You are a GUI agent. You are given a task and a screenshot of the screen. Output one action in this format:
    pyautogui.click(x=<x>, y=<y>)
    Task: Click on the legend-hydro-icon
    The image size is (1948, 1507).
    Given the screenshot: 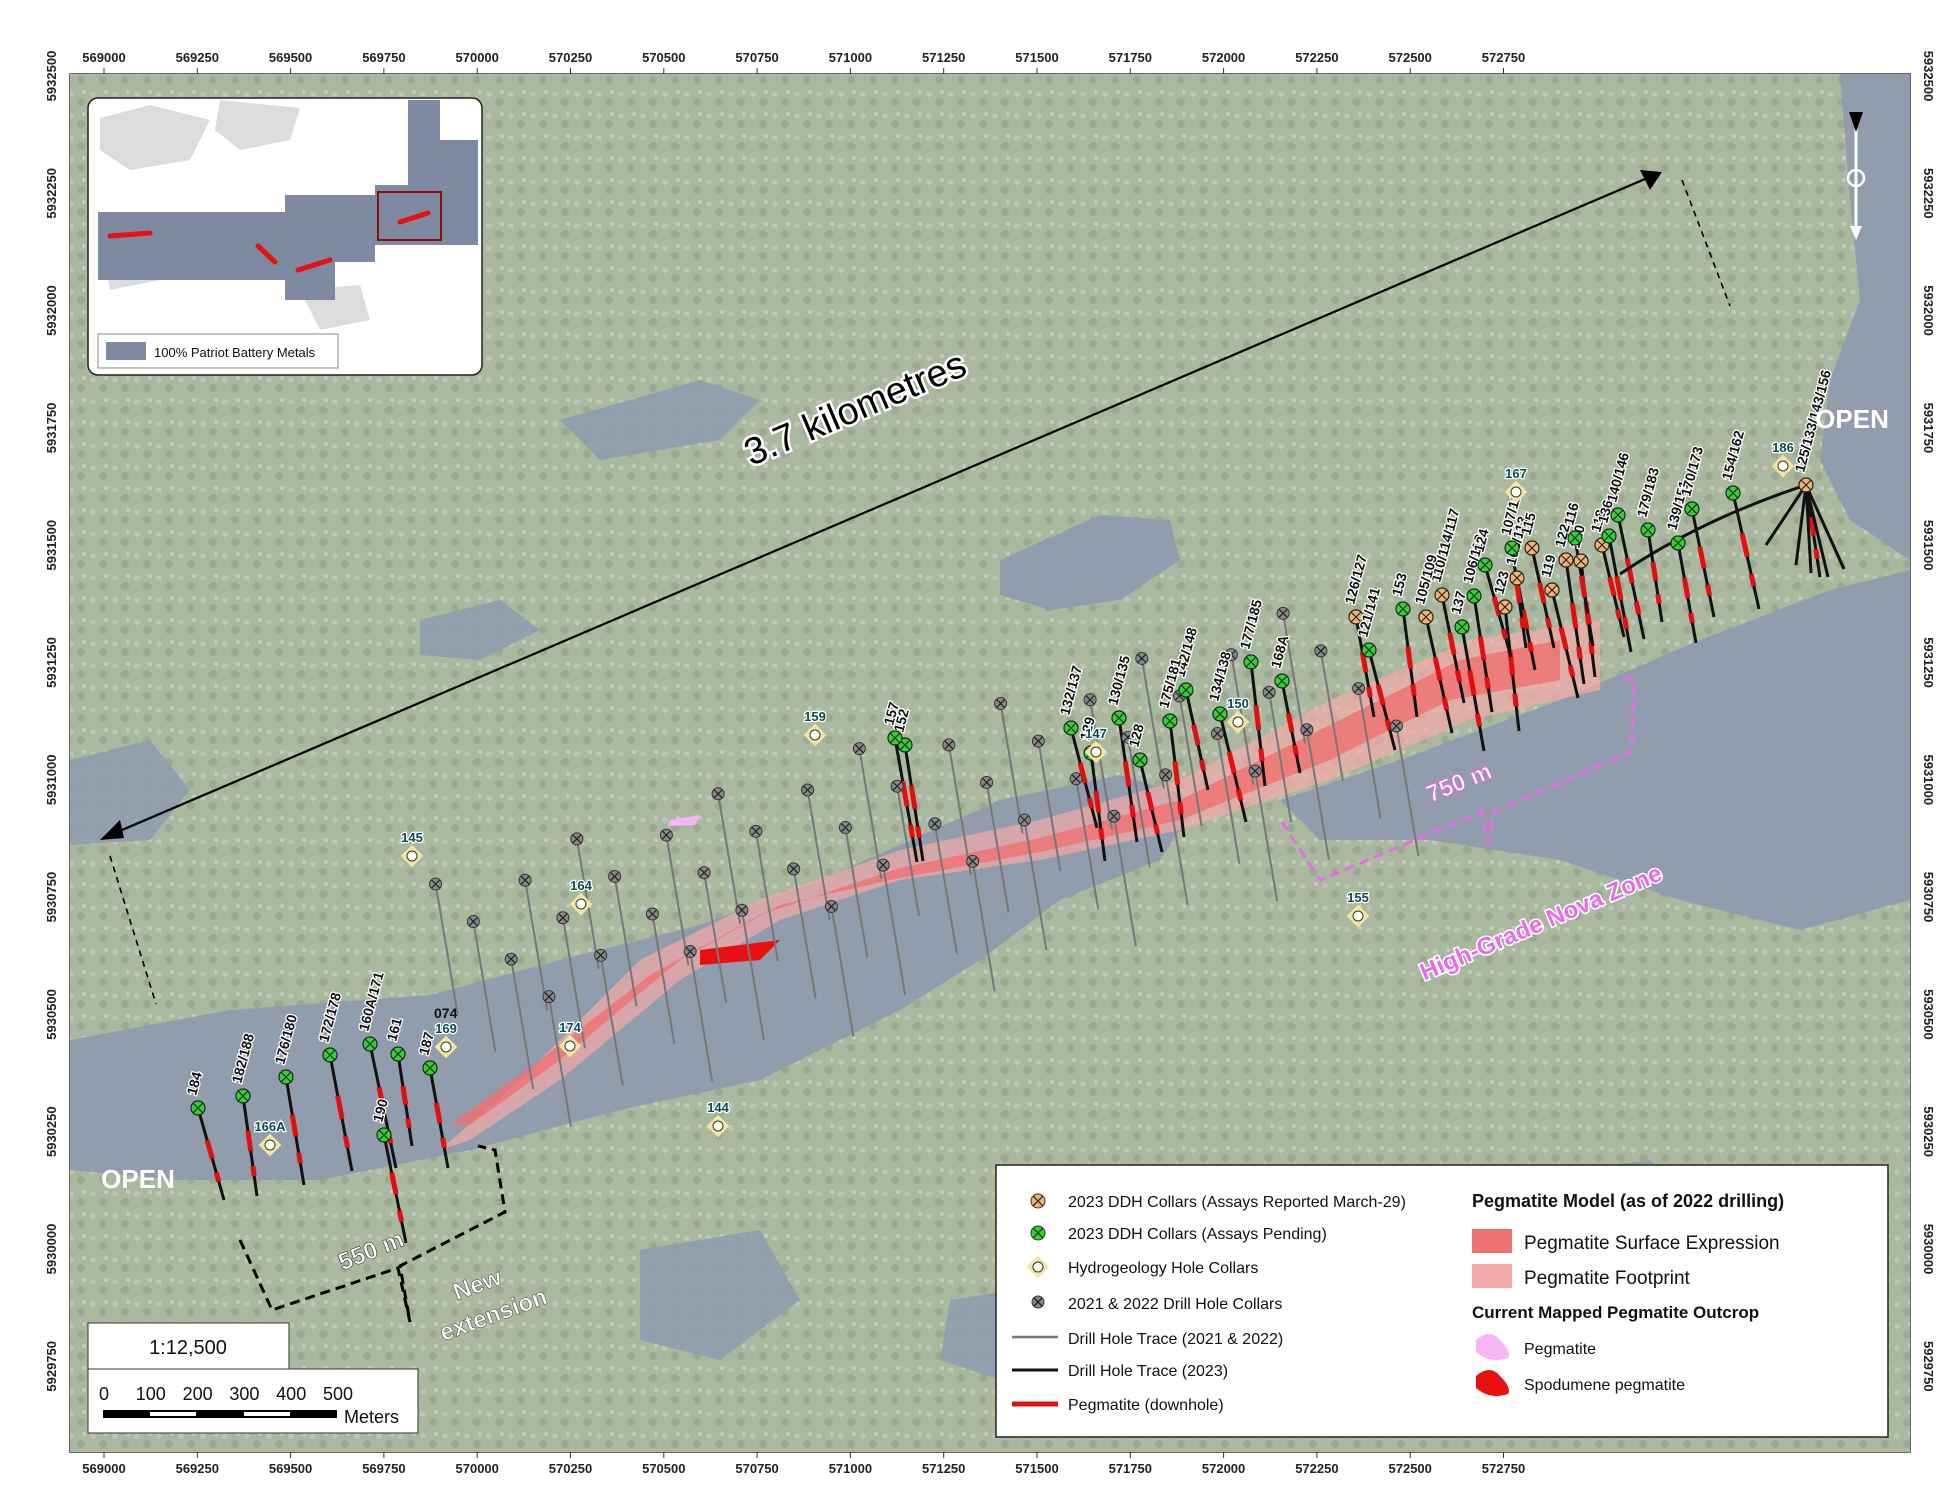 What is the action you would take?
    pyautogui.click(x=1038, y=1267)
    